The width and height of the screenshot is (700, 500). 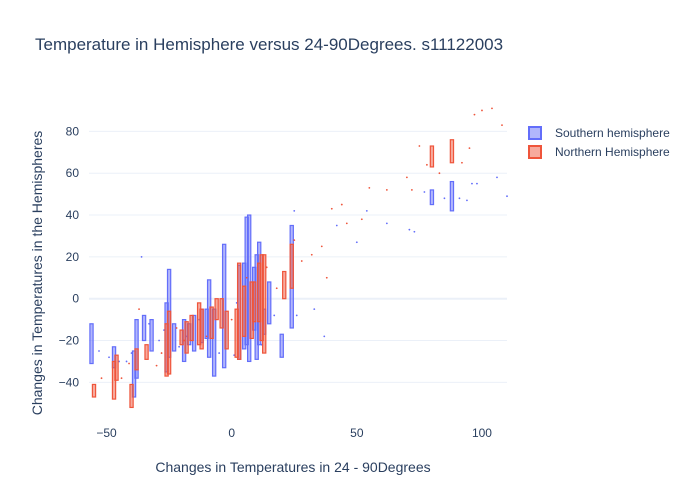 What do you see at coordinates (69, 256) in the screenshot?
I see `y-axis-ticks: −40 −20 0 20 40 60 80` at bounding box center [69, 256].